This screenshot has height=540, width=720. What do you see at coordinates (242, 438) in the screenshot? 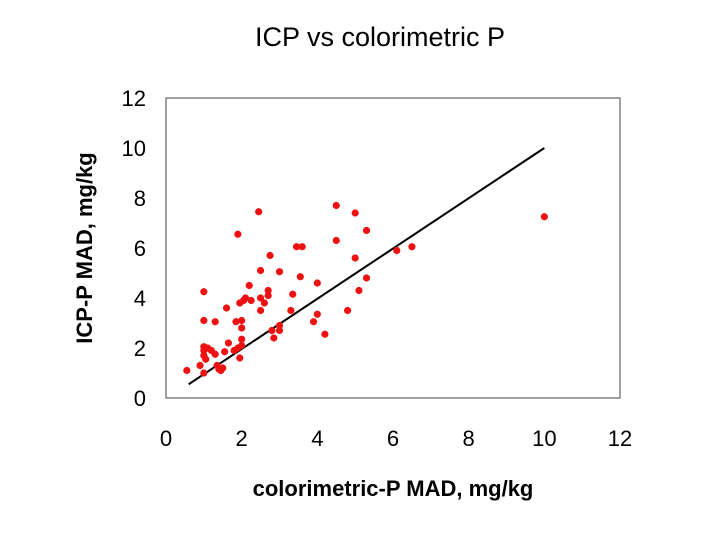
I see `x-tick-label: 2` at bounding box center [242, 438].